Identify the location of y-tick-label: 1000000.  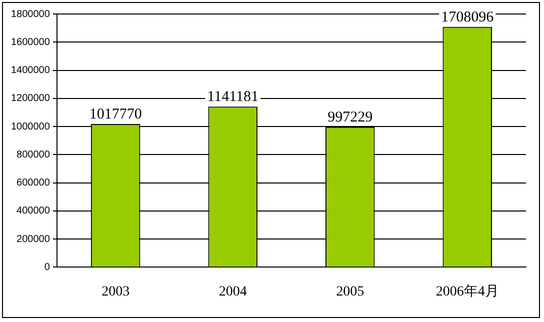
(30, 126).